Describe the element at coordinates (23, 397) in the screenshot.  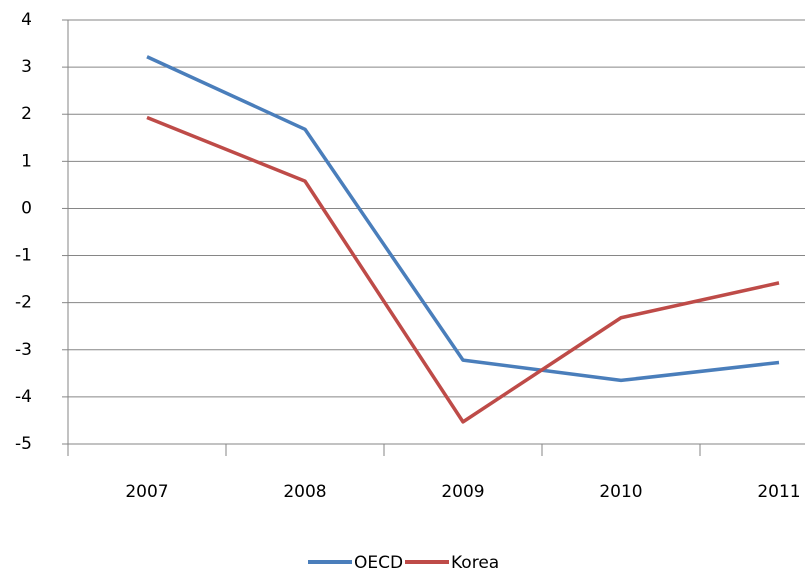
I see `y-tick-label: -4` at that location.